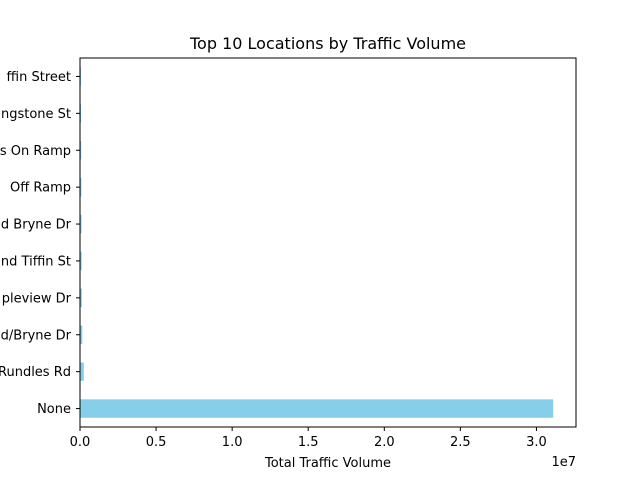 The image size is (640, 484). Describe the element at coordinates (536, 442) in the screenshot. I see `x-tick-label: 3.0` at that location.